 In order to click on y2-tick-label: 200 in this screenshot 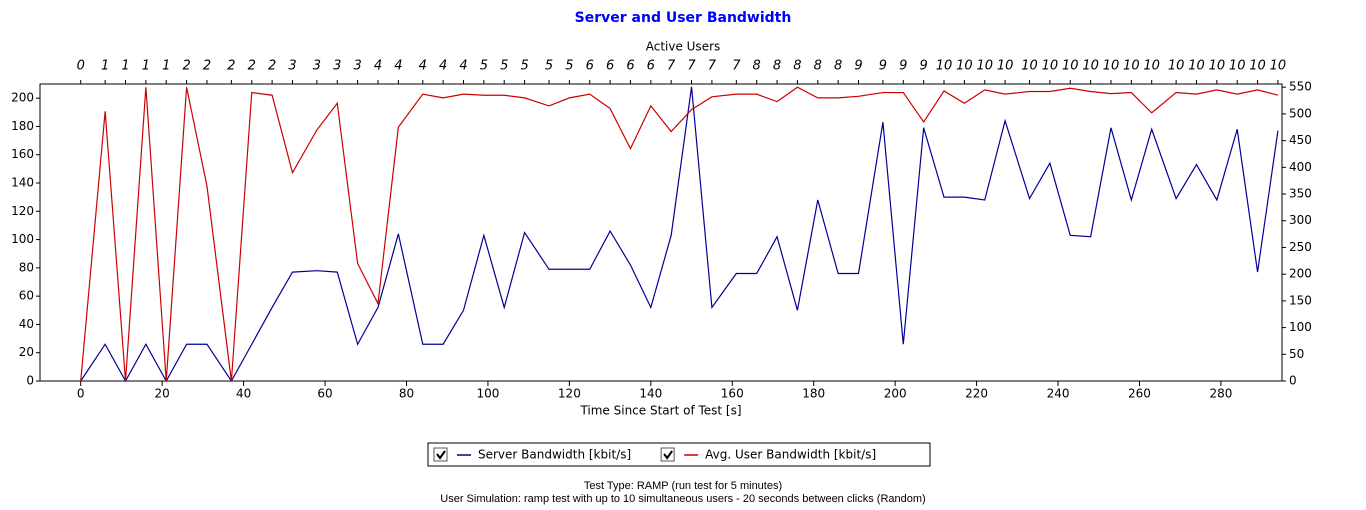, I will do `click(1300, 274)`.